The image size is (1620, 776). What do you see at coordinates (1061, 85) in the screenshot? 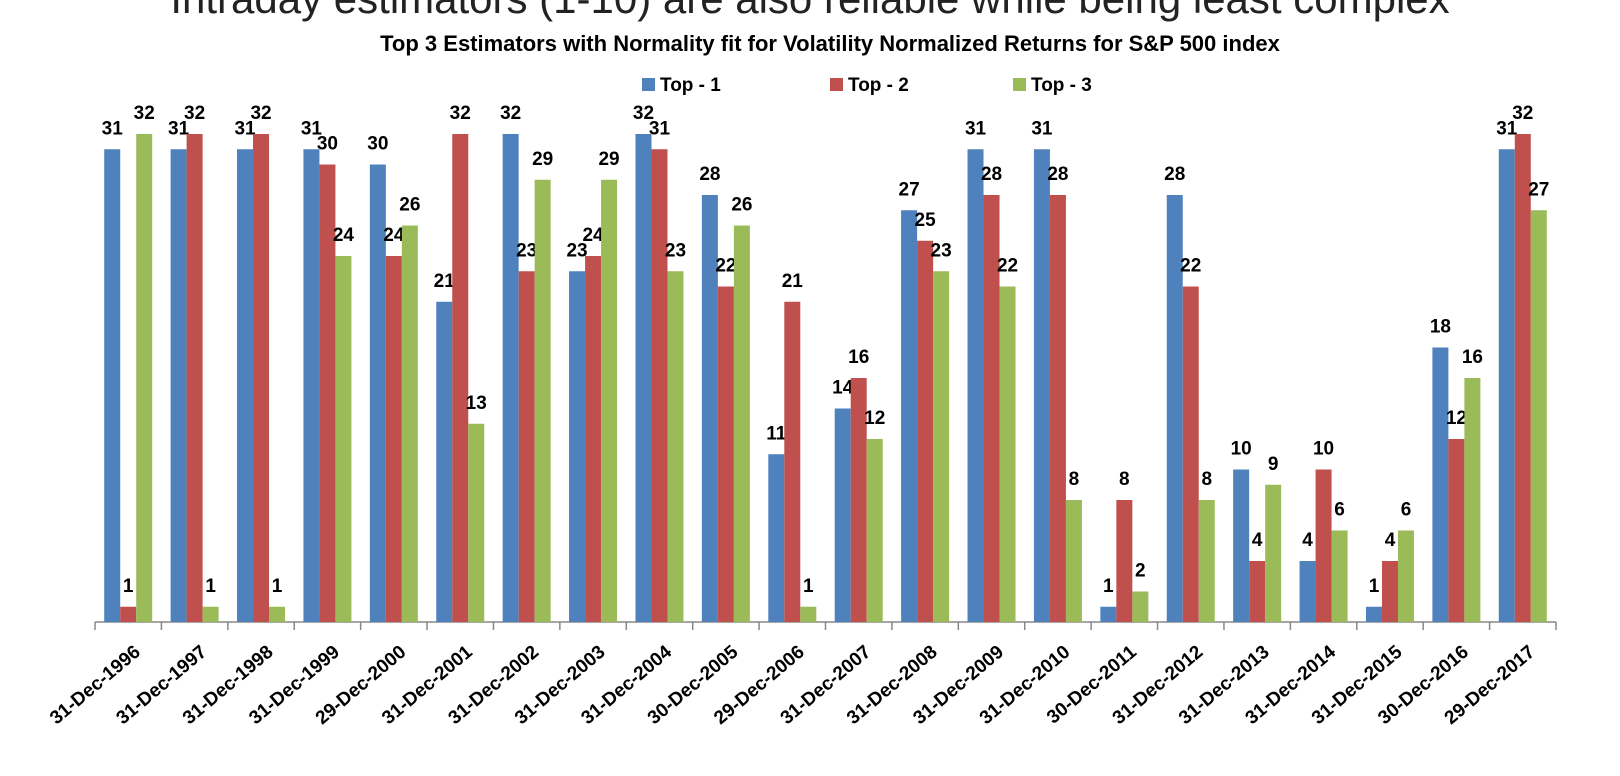
I see `legend-label: Top - 3` at bounding box center [1061, 85].